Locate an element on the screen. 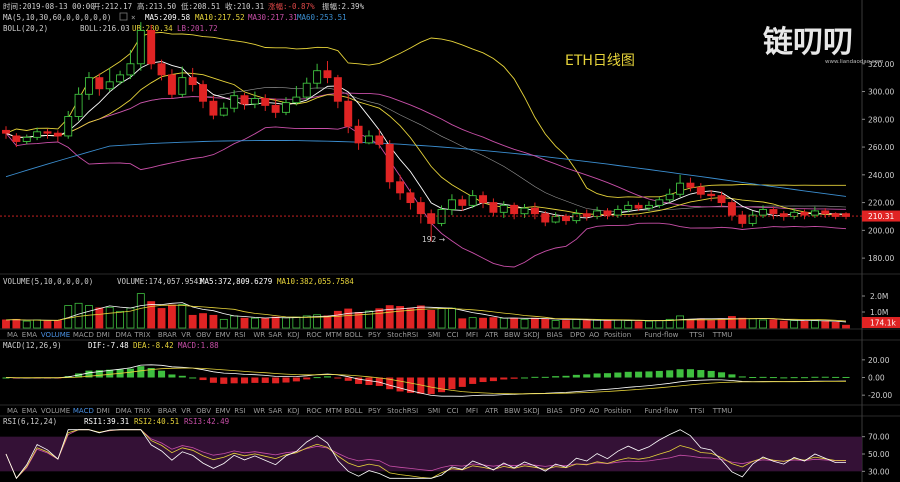 This screenshot has width=900, height=482. price-axis-label: 220.00 is located at coordinates (881, 203).